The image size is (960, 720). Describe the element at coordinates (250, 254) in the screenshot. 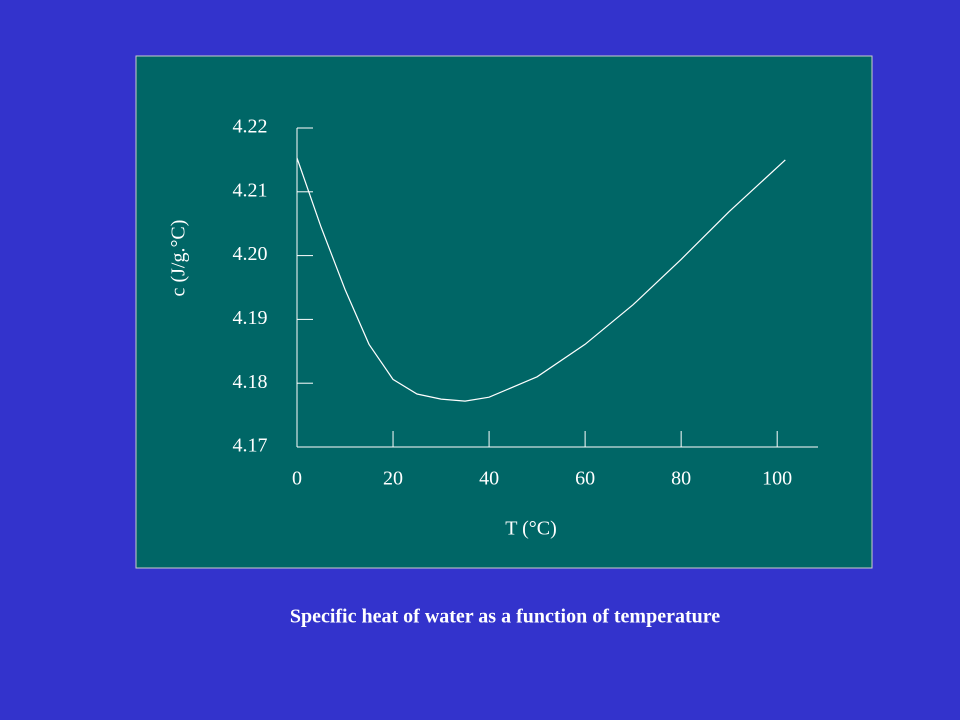

I see `y-tick-label: 4.20` at that location.